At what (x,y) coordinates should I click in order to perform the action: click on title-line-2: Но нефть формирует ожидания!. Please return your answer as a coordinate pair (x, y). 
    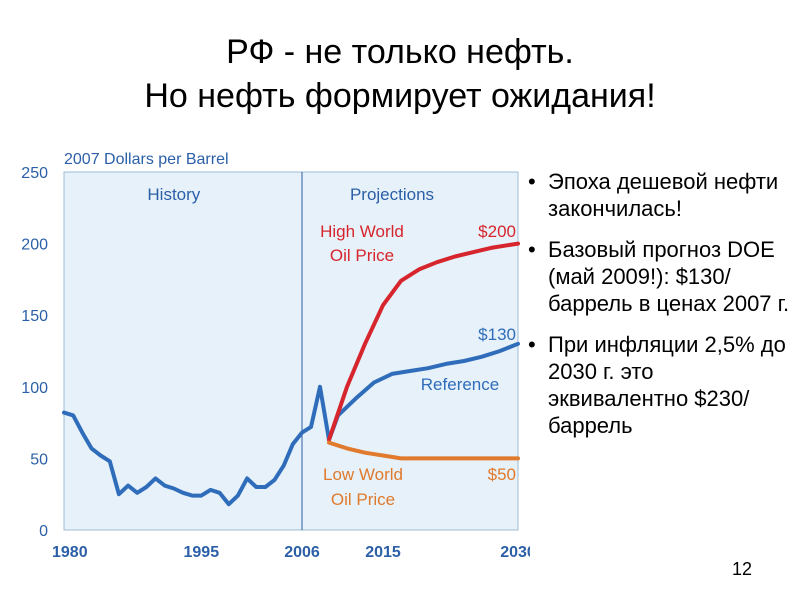
    Looking at the image, I should click on (400, 96).